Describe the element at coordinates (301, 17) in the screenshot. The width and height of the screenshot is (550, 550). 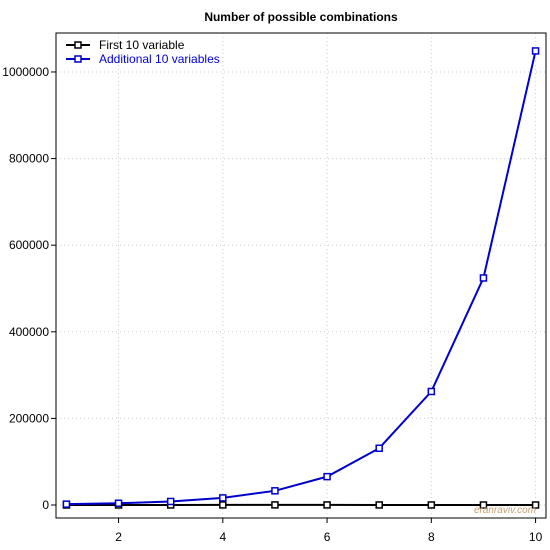
I see `chart-title: Number of possible combinations` at that location.